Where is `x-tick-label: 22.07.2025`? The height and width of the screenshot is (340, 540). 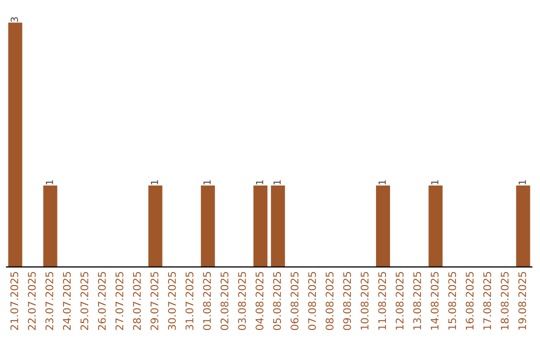 x-tick-label: 22.07.2025 is located at coordinates (32, 301).